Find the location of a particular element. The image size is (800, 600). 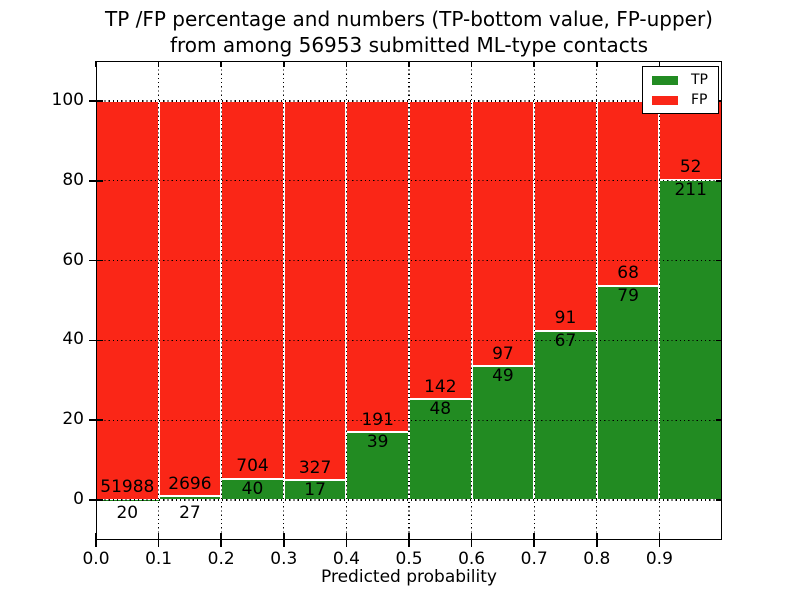

x-tick-label: 0.4 is located at coordinates (346, 559).